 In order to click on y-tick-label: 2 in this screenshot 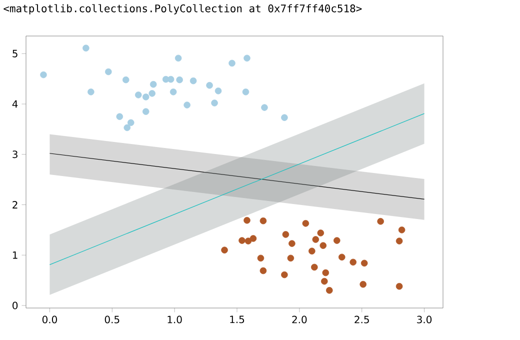, I will do `click(15, 204)`.